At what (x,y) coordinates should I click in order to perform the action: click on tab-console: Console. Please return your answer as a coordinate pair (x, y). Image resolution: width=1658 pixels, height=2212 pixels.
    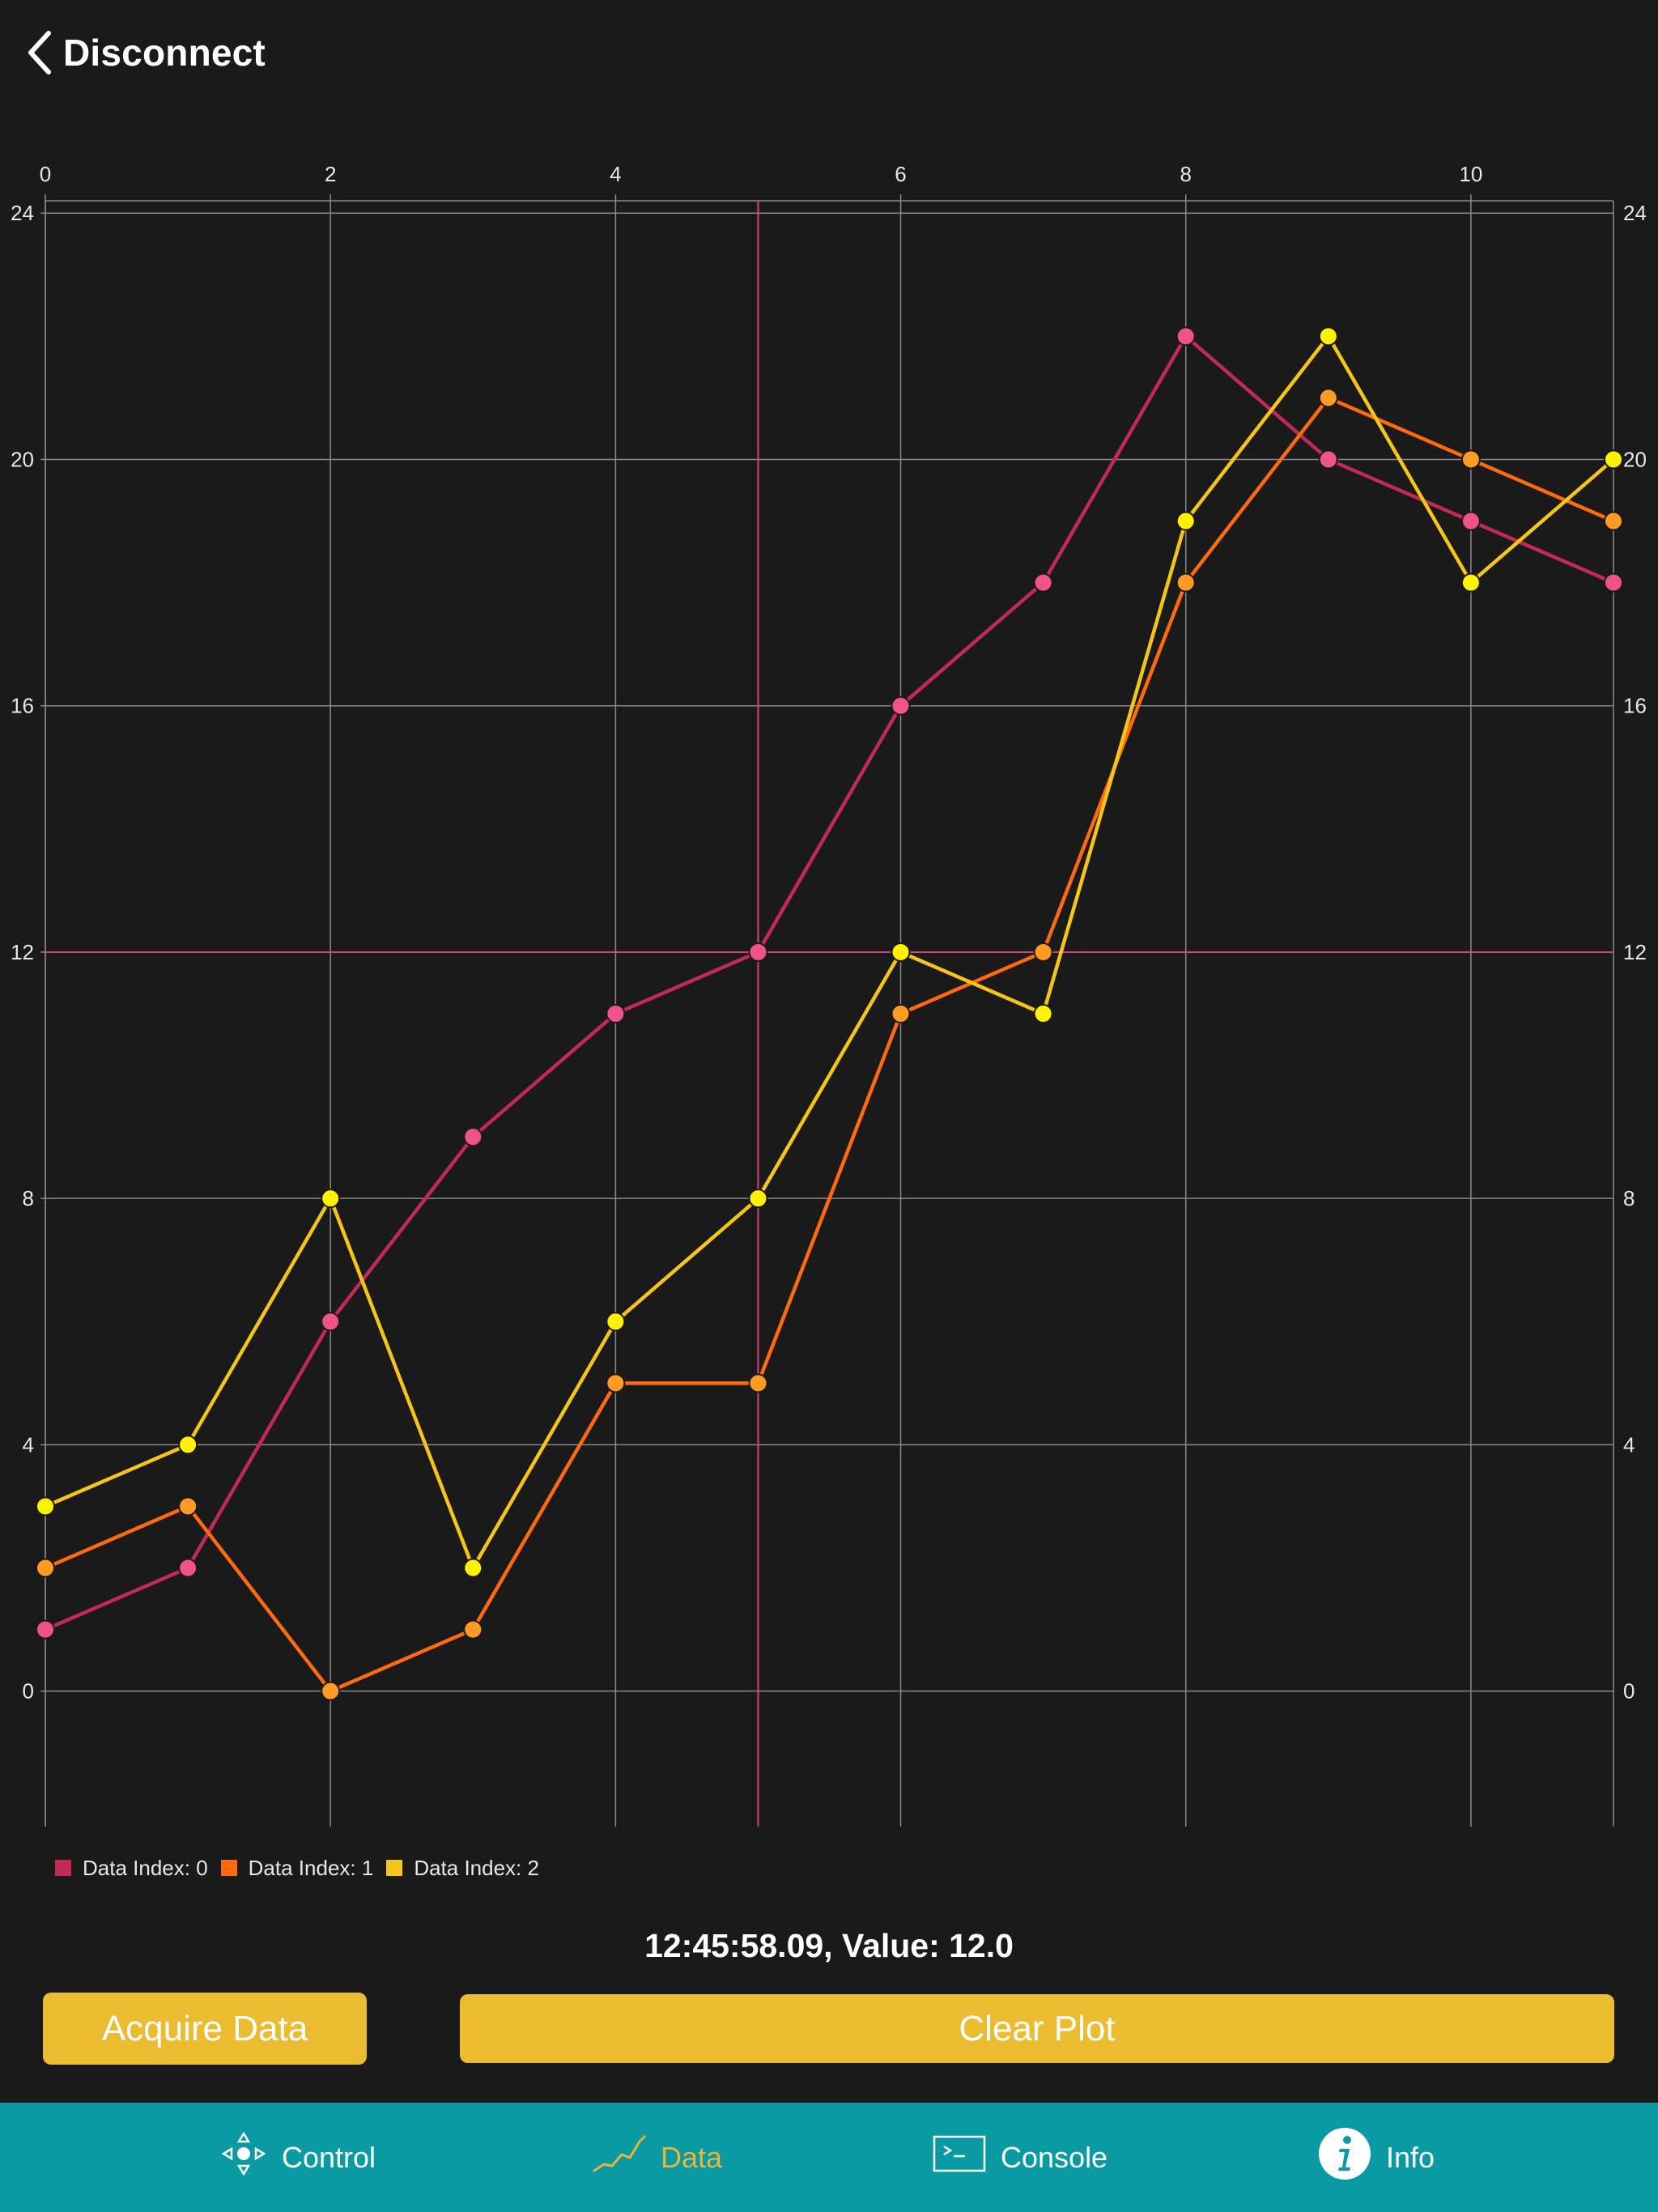
    Looking at the image, I should click on (1020, 2157).